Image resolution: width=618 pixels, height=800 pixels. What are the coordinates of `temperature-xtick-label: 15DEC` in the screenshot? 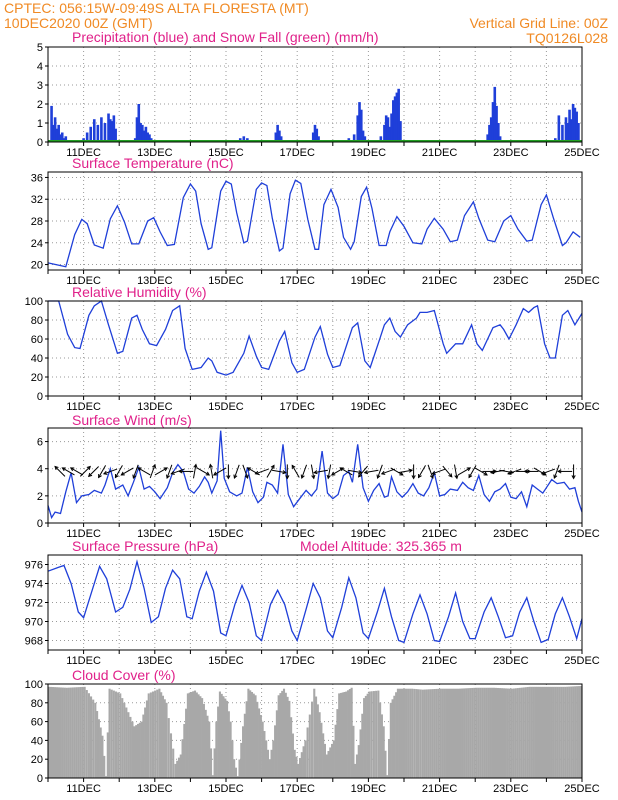 It's located at (226, 281).